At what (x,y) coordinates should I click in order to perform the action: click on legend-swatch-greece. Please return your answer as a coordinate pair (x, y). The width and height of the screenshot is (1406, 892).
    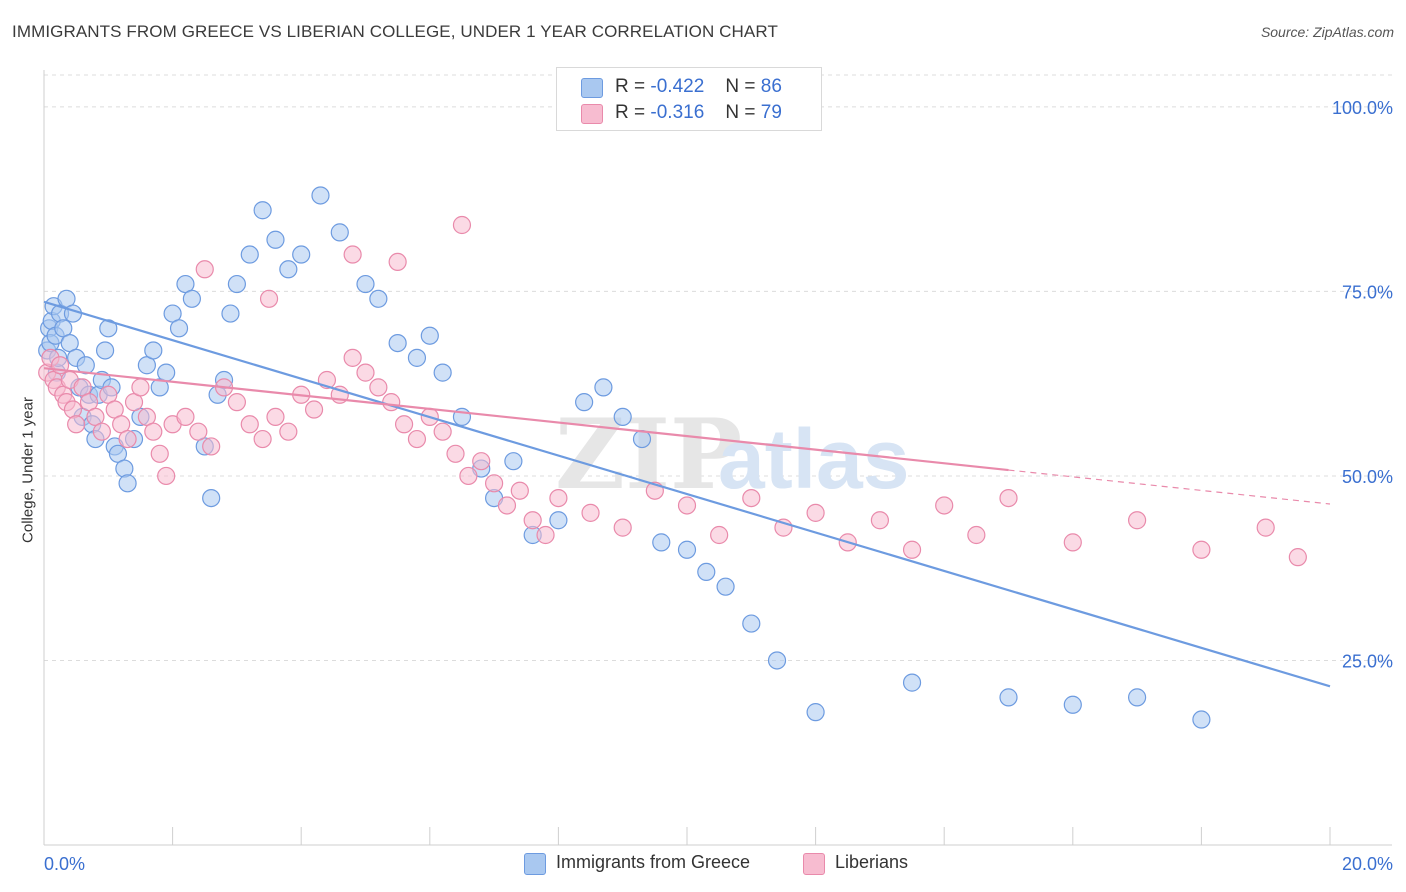
    Looking at the image, I should click on (592, 88).